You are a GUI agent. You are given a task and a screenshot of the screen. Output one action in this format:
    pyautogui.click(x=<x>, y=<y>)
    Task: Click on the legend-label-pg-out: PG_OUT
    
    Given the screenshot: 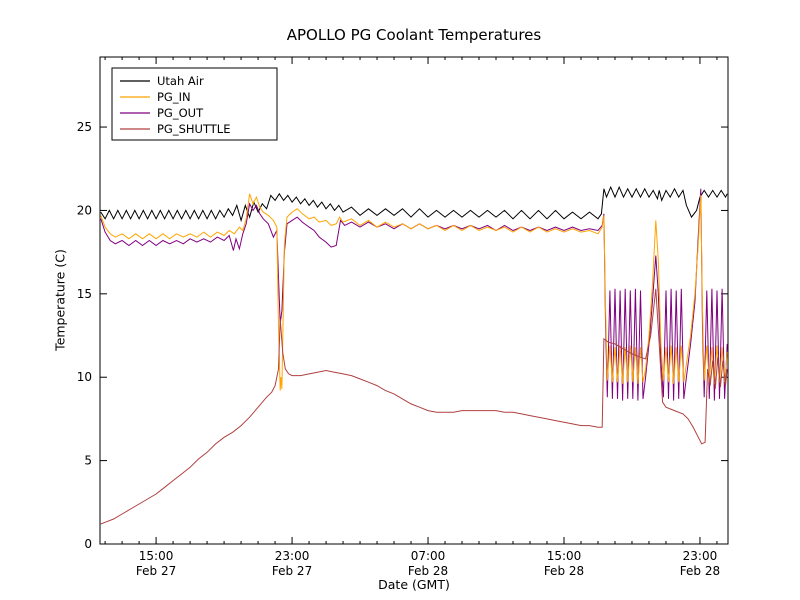 What is the action you would take?
    pyautogui.click(x=180, y=113)
    